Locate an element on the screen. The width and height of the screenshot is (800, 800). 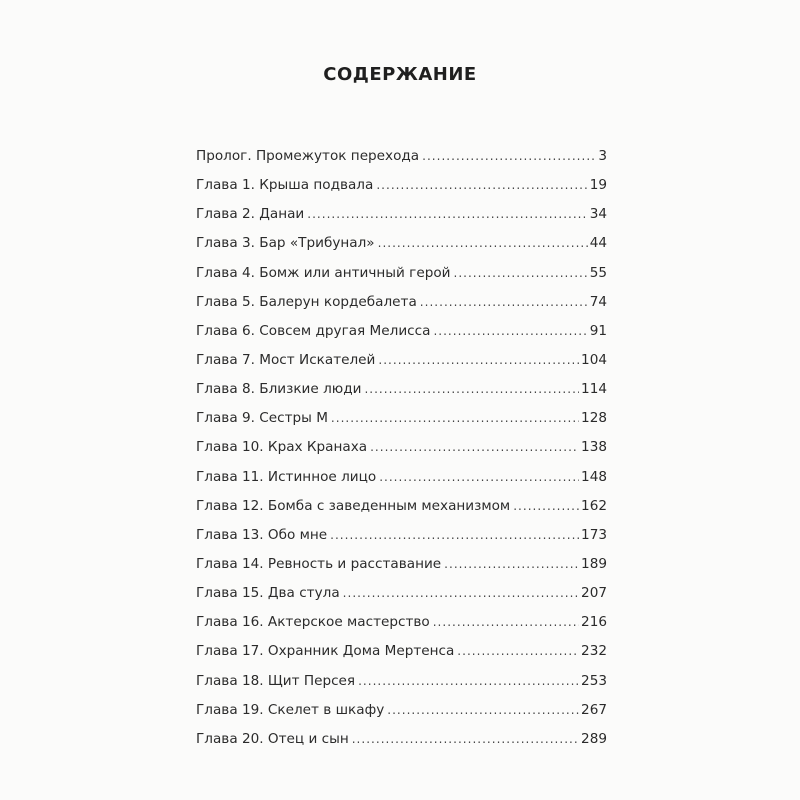
toc-entry: Глава 19. Скелет в шкафу 267 is located at coordinates (401, 716).